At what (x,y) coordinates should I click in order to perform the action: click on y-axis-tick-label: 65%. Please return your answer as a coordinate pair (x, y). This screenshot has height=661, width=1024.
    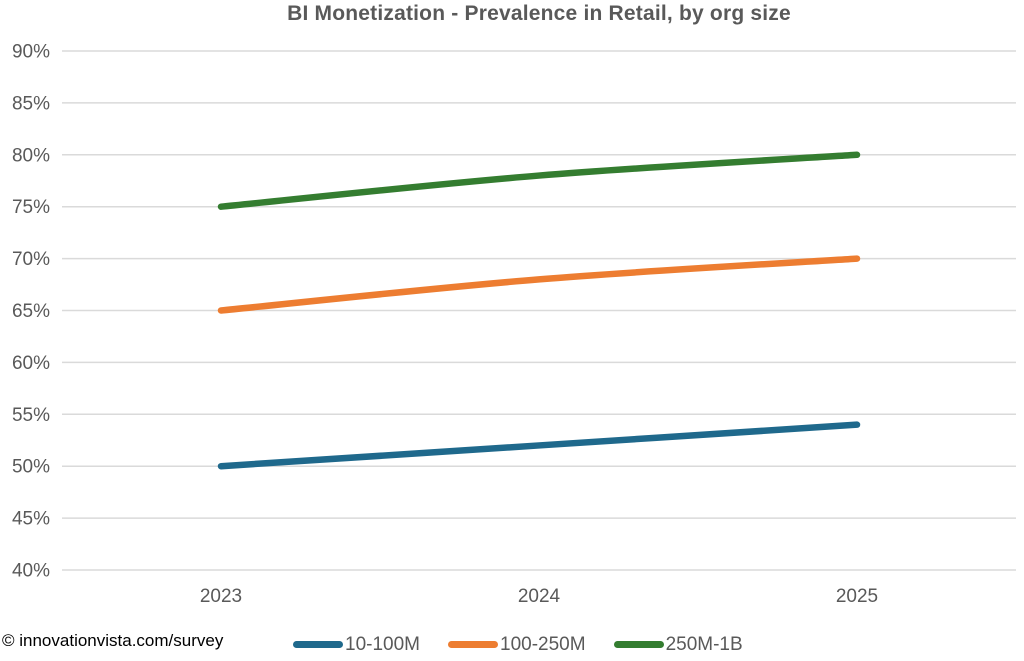
    Looking at the image, I should click on (31, 311).